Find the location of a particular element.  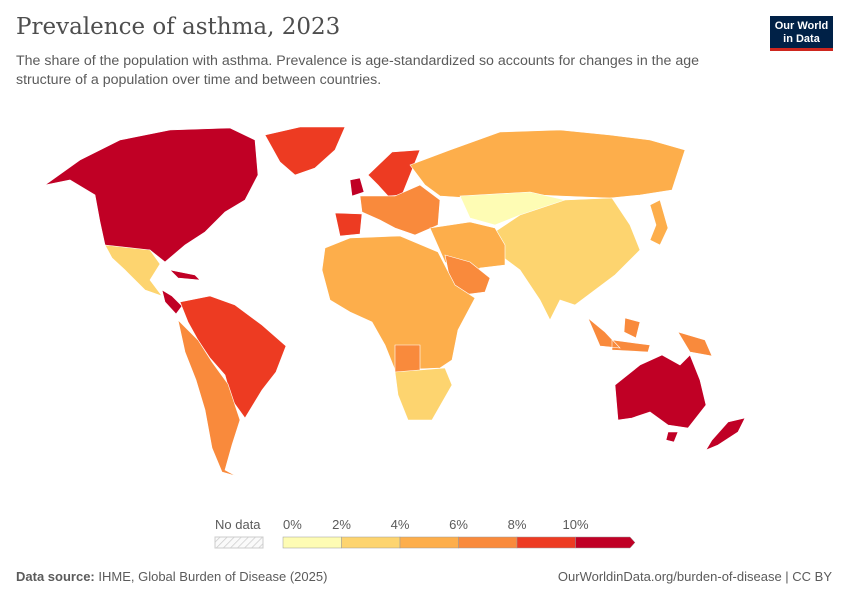

legend-tick-label: 10% is located at coordinates (575, 524).